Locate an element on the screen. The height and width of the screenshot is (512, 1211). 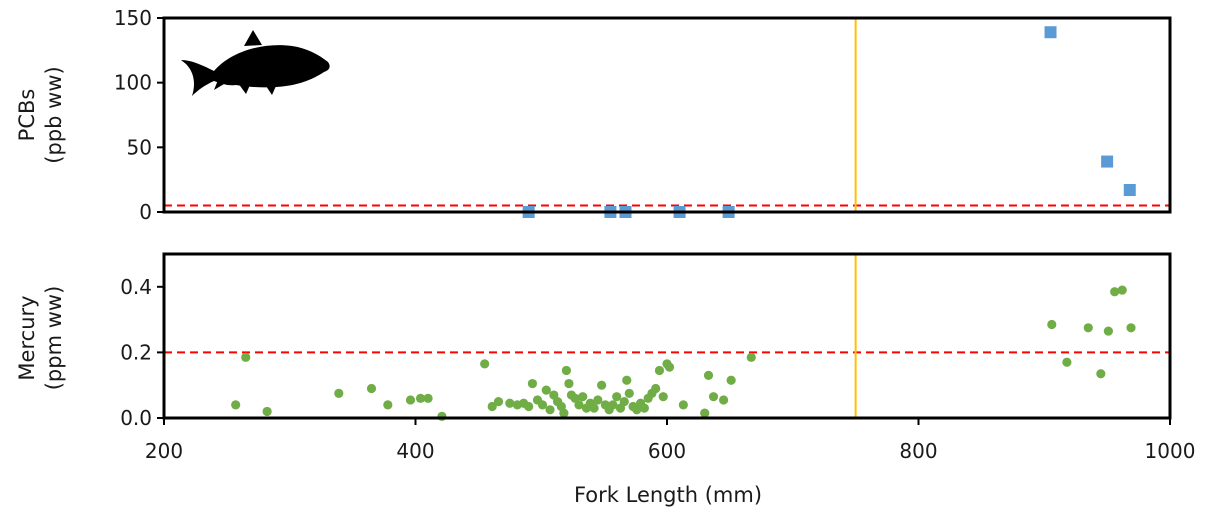
x-tick-label: 1000 is located at coordinates (1170, 451).